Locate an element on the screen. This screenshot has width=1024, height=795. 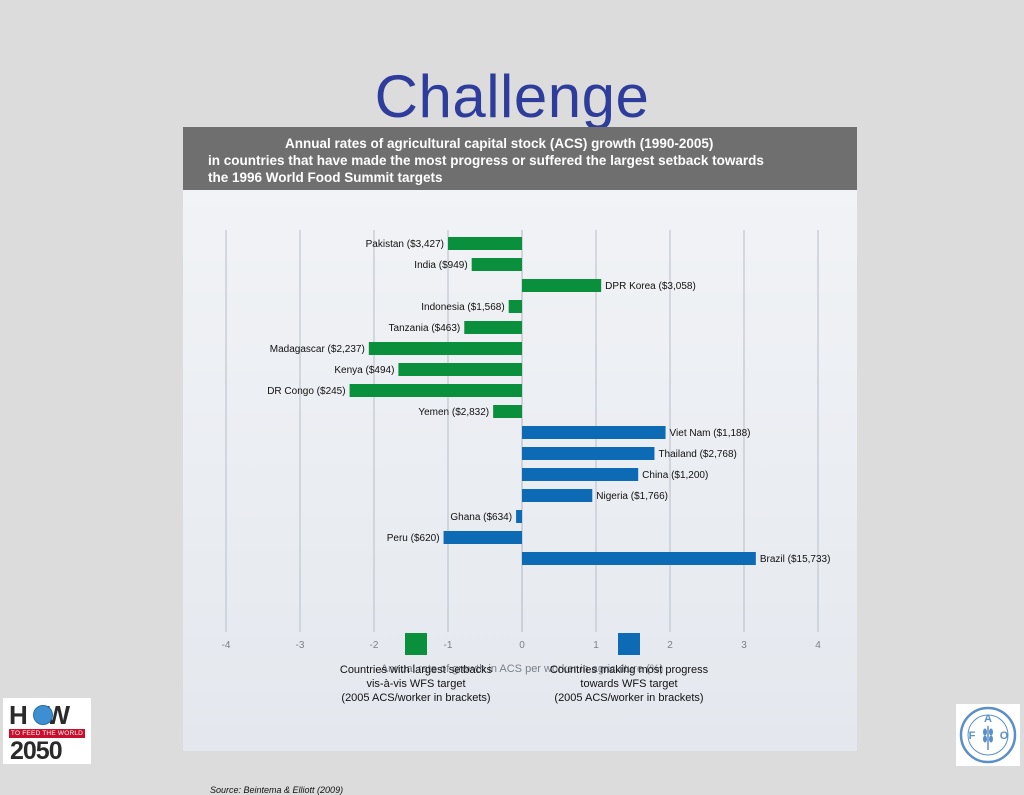
svg-text: O is located at coordinates (1004, 736).